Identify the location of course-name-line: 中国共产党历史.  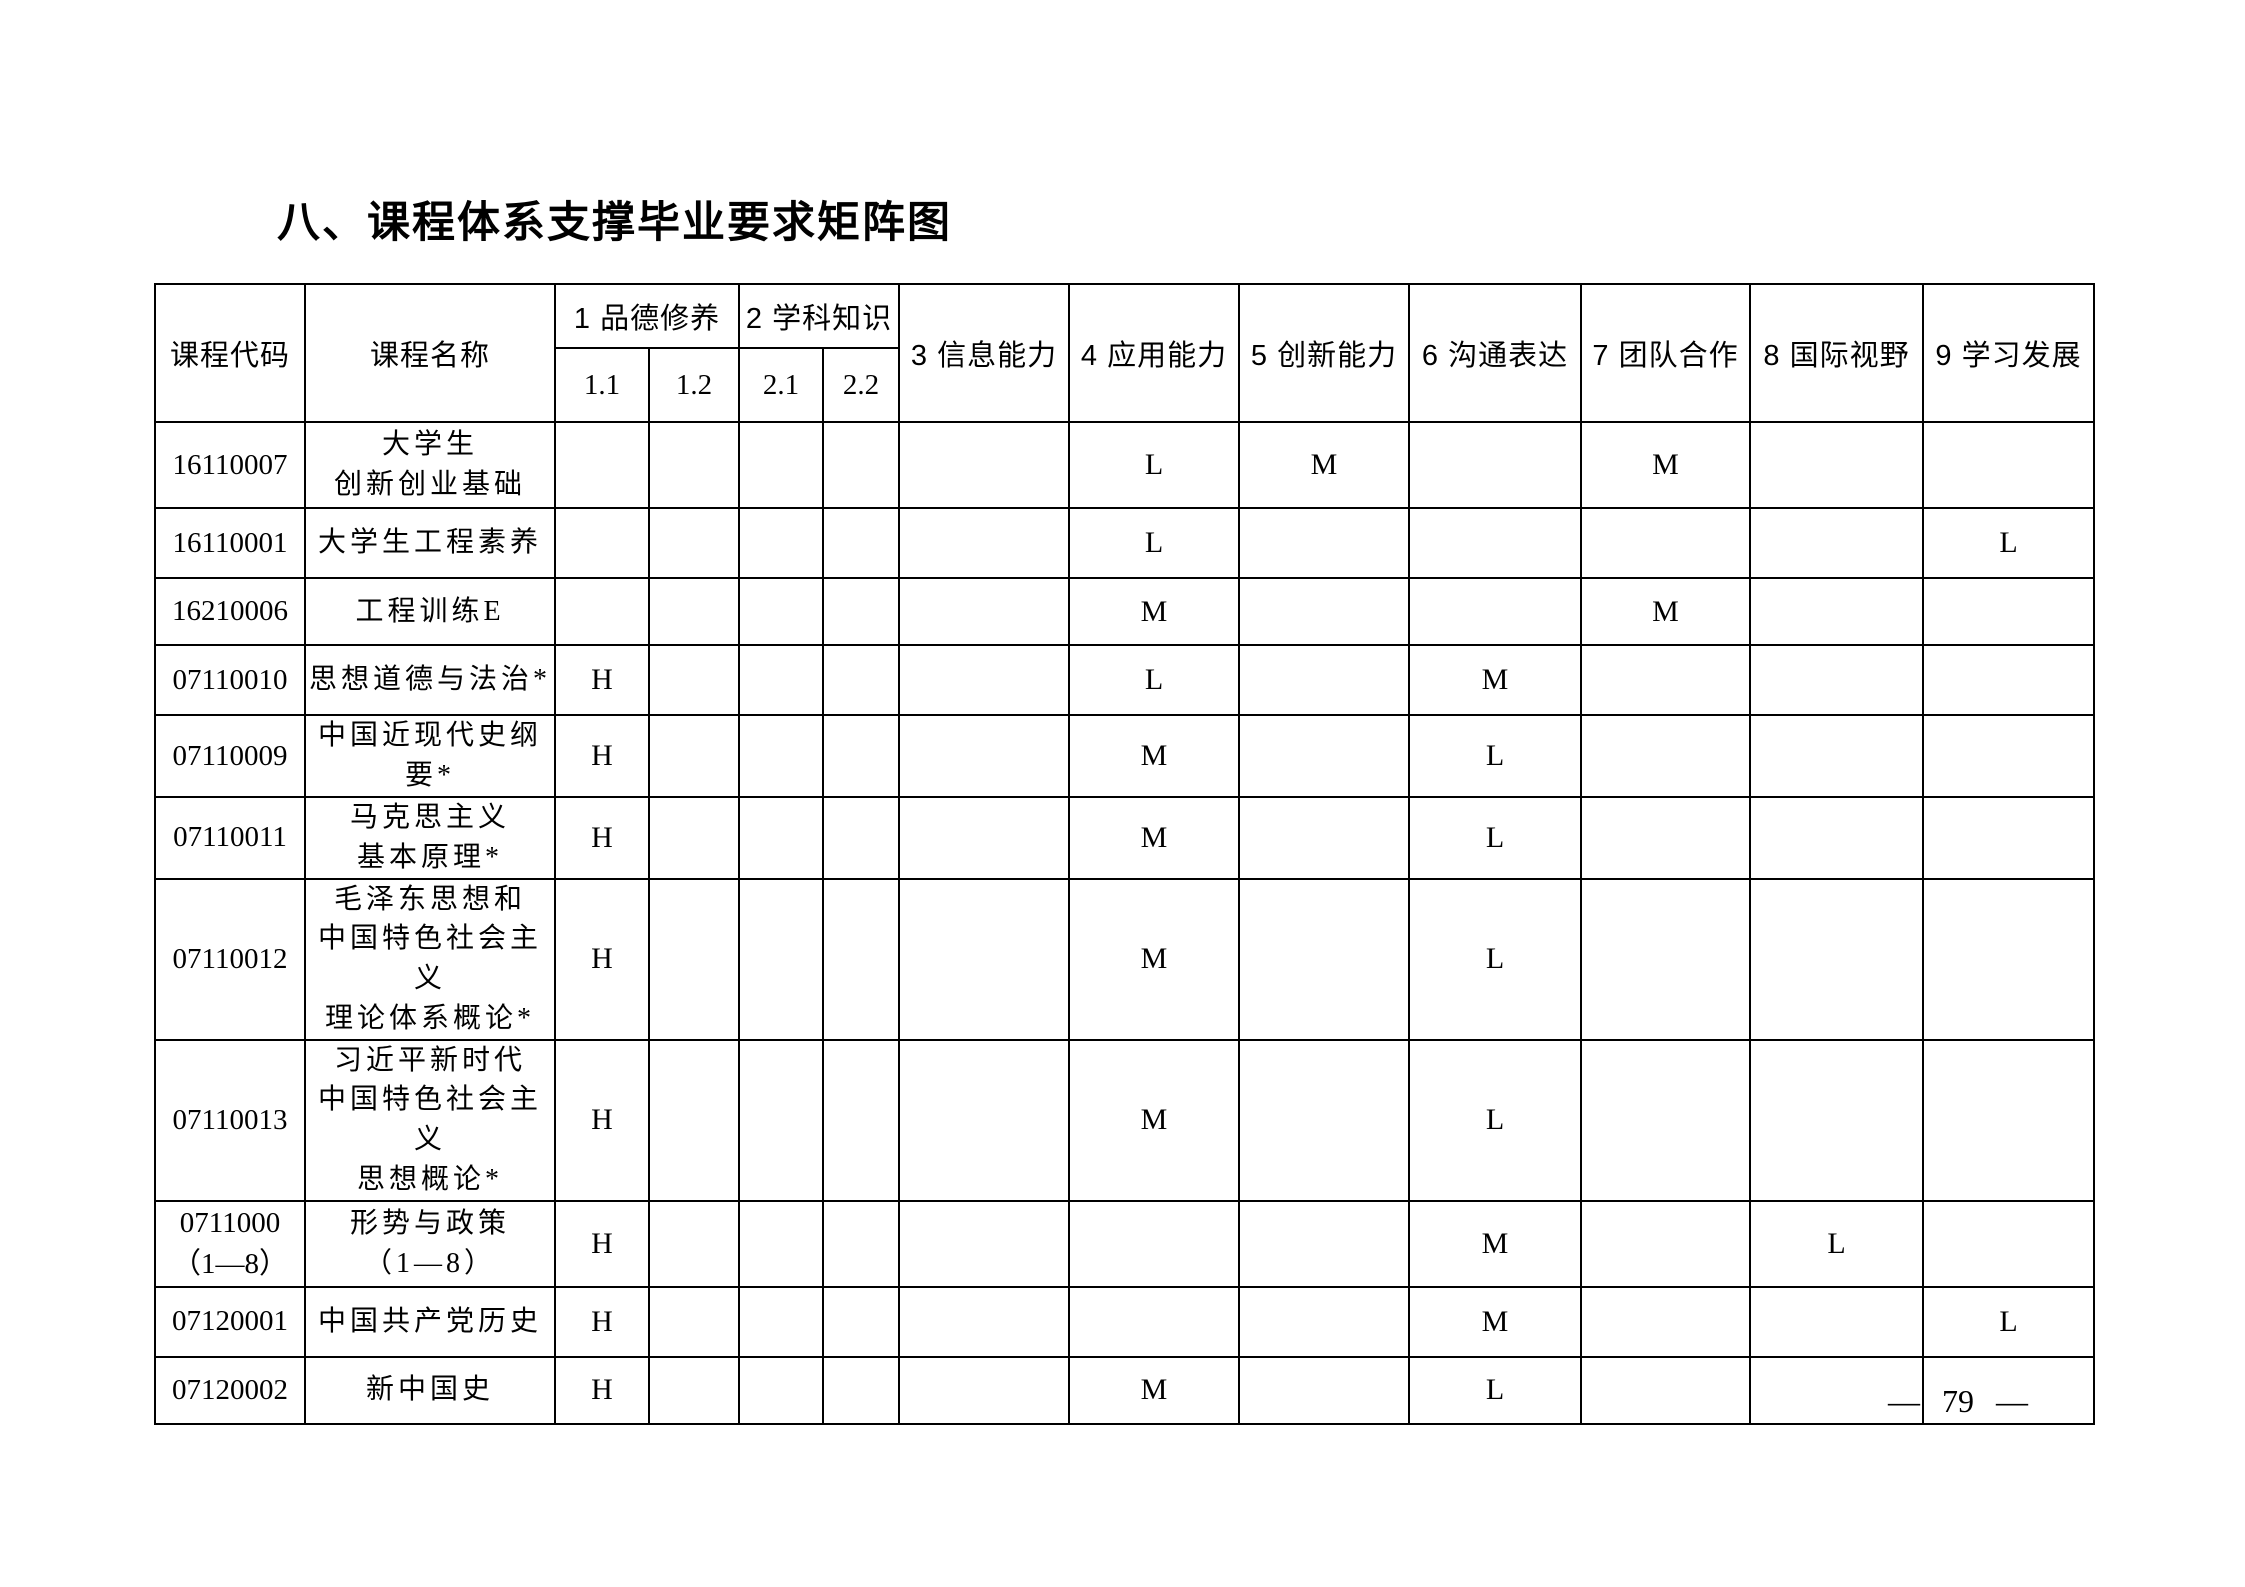
(429, 1321).